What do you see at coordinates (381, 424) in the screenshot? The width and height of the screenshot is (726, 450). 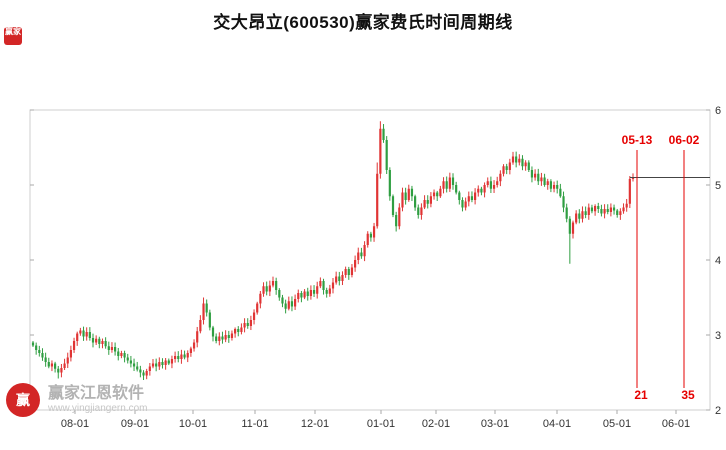 I see `x-tick-label: 01-01` at bounding box center [381, 424].